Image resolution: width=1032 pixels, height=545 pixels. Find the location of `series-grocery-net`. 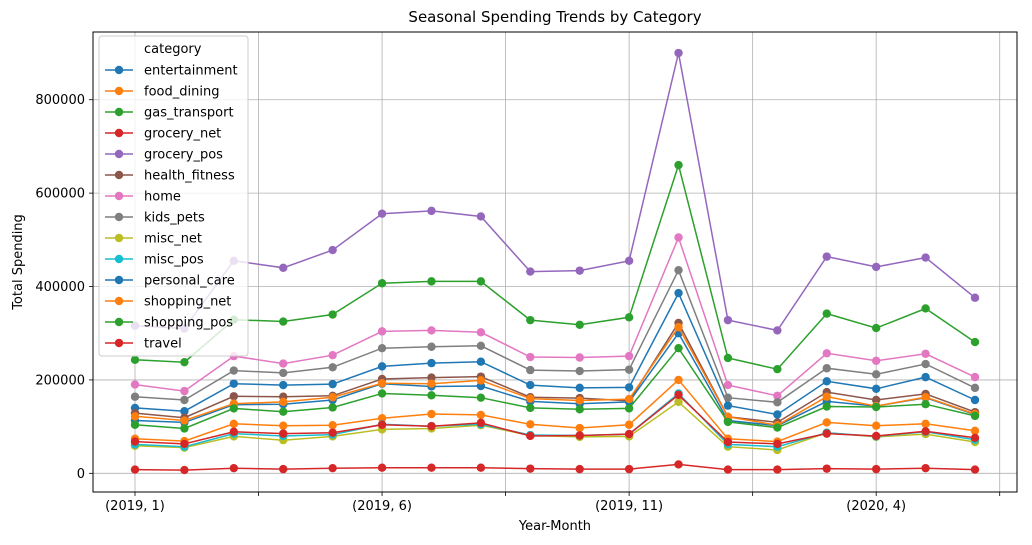

series-grocery-net is located at coordinates (555, 467).